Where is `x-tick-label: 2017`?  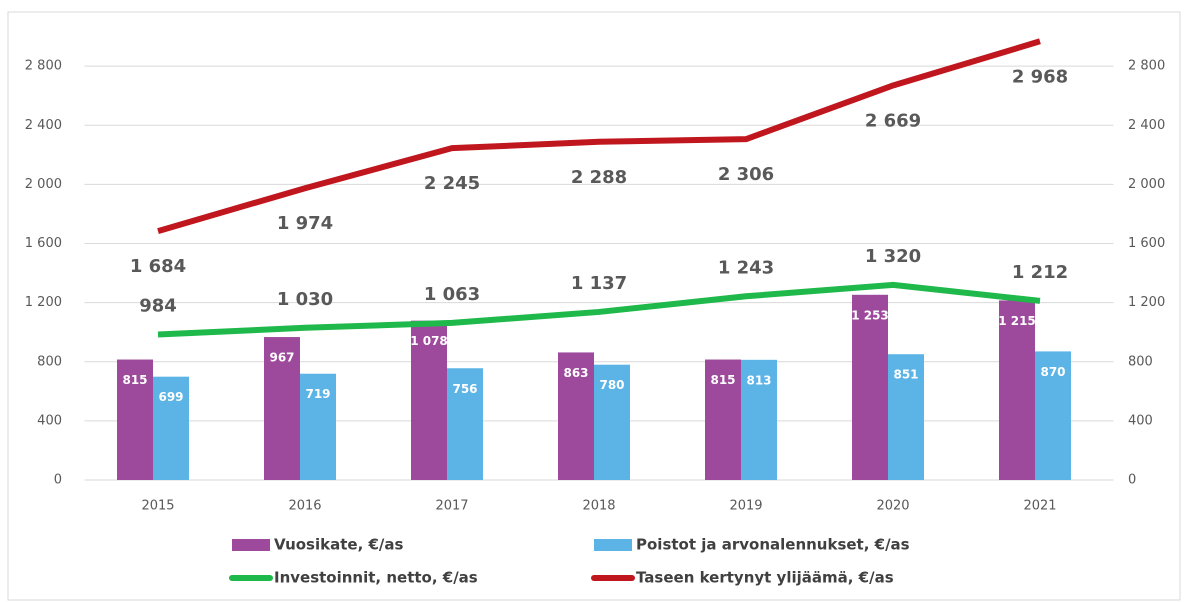 x-tick-label: 2017 is located at coordinates (451, 506).